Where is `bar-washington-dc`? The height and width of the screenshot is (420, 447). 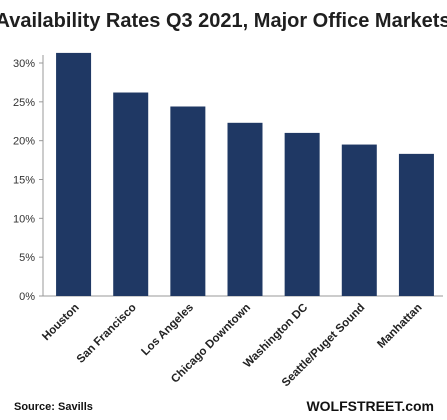
bar-washington-dc is located at coordinates (302, 214).